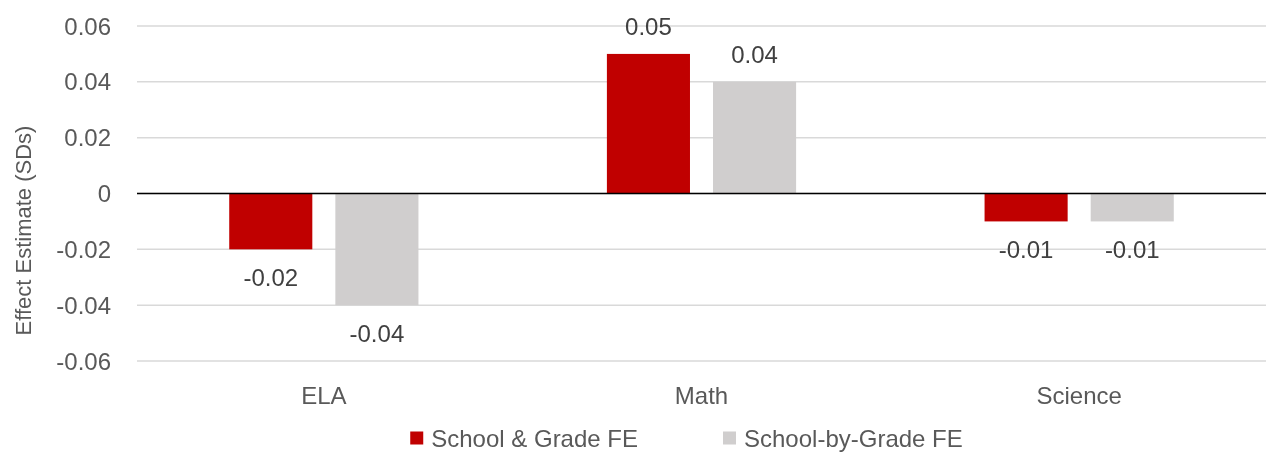  What do you see at coordinates (535, 438) in the screenshot?
I see `legend-label: School & Grade FE` at bounding box center [535, 438].